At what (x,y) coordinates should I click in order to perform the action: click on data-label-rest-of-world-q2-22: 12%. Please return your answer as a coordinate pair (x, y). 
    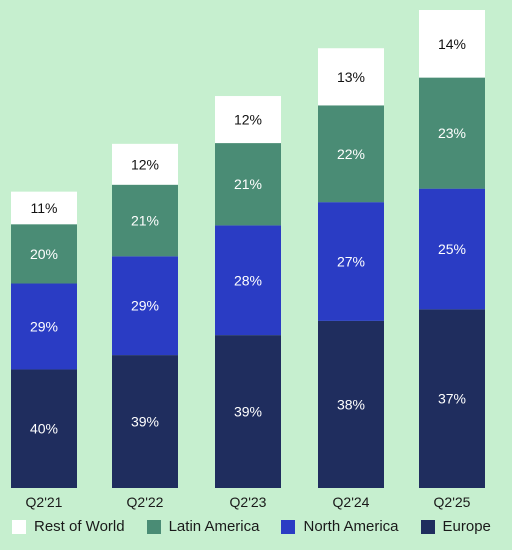
    Looking at the image, I should click on (145, 164).